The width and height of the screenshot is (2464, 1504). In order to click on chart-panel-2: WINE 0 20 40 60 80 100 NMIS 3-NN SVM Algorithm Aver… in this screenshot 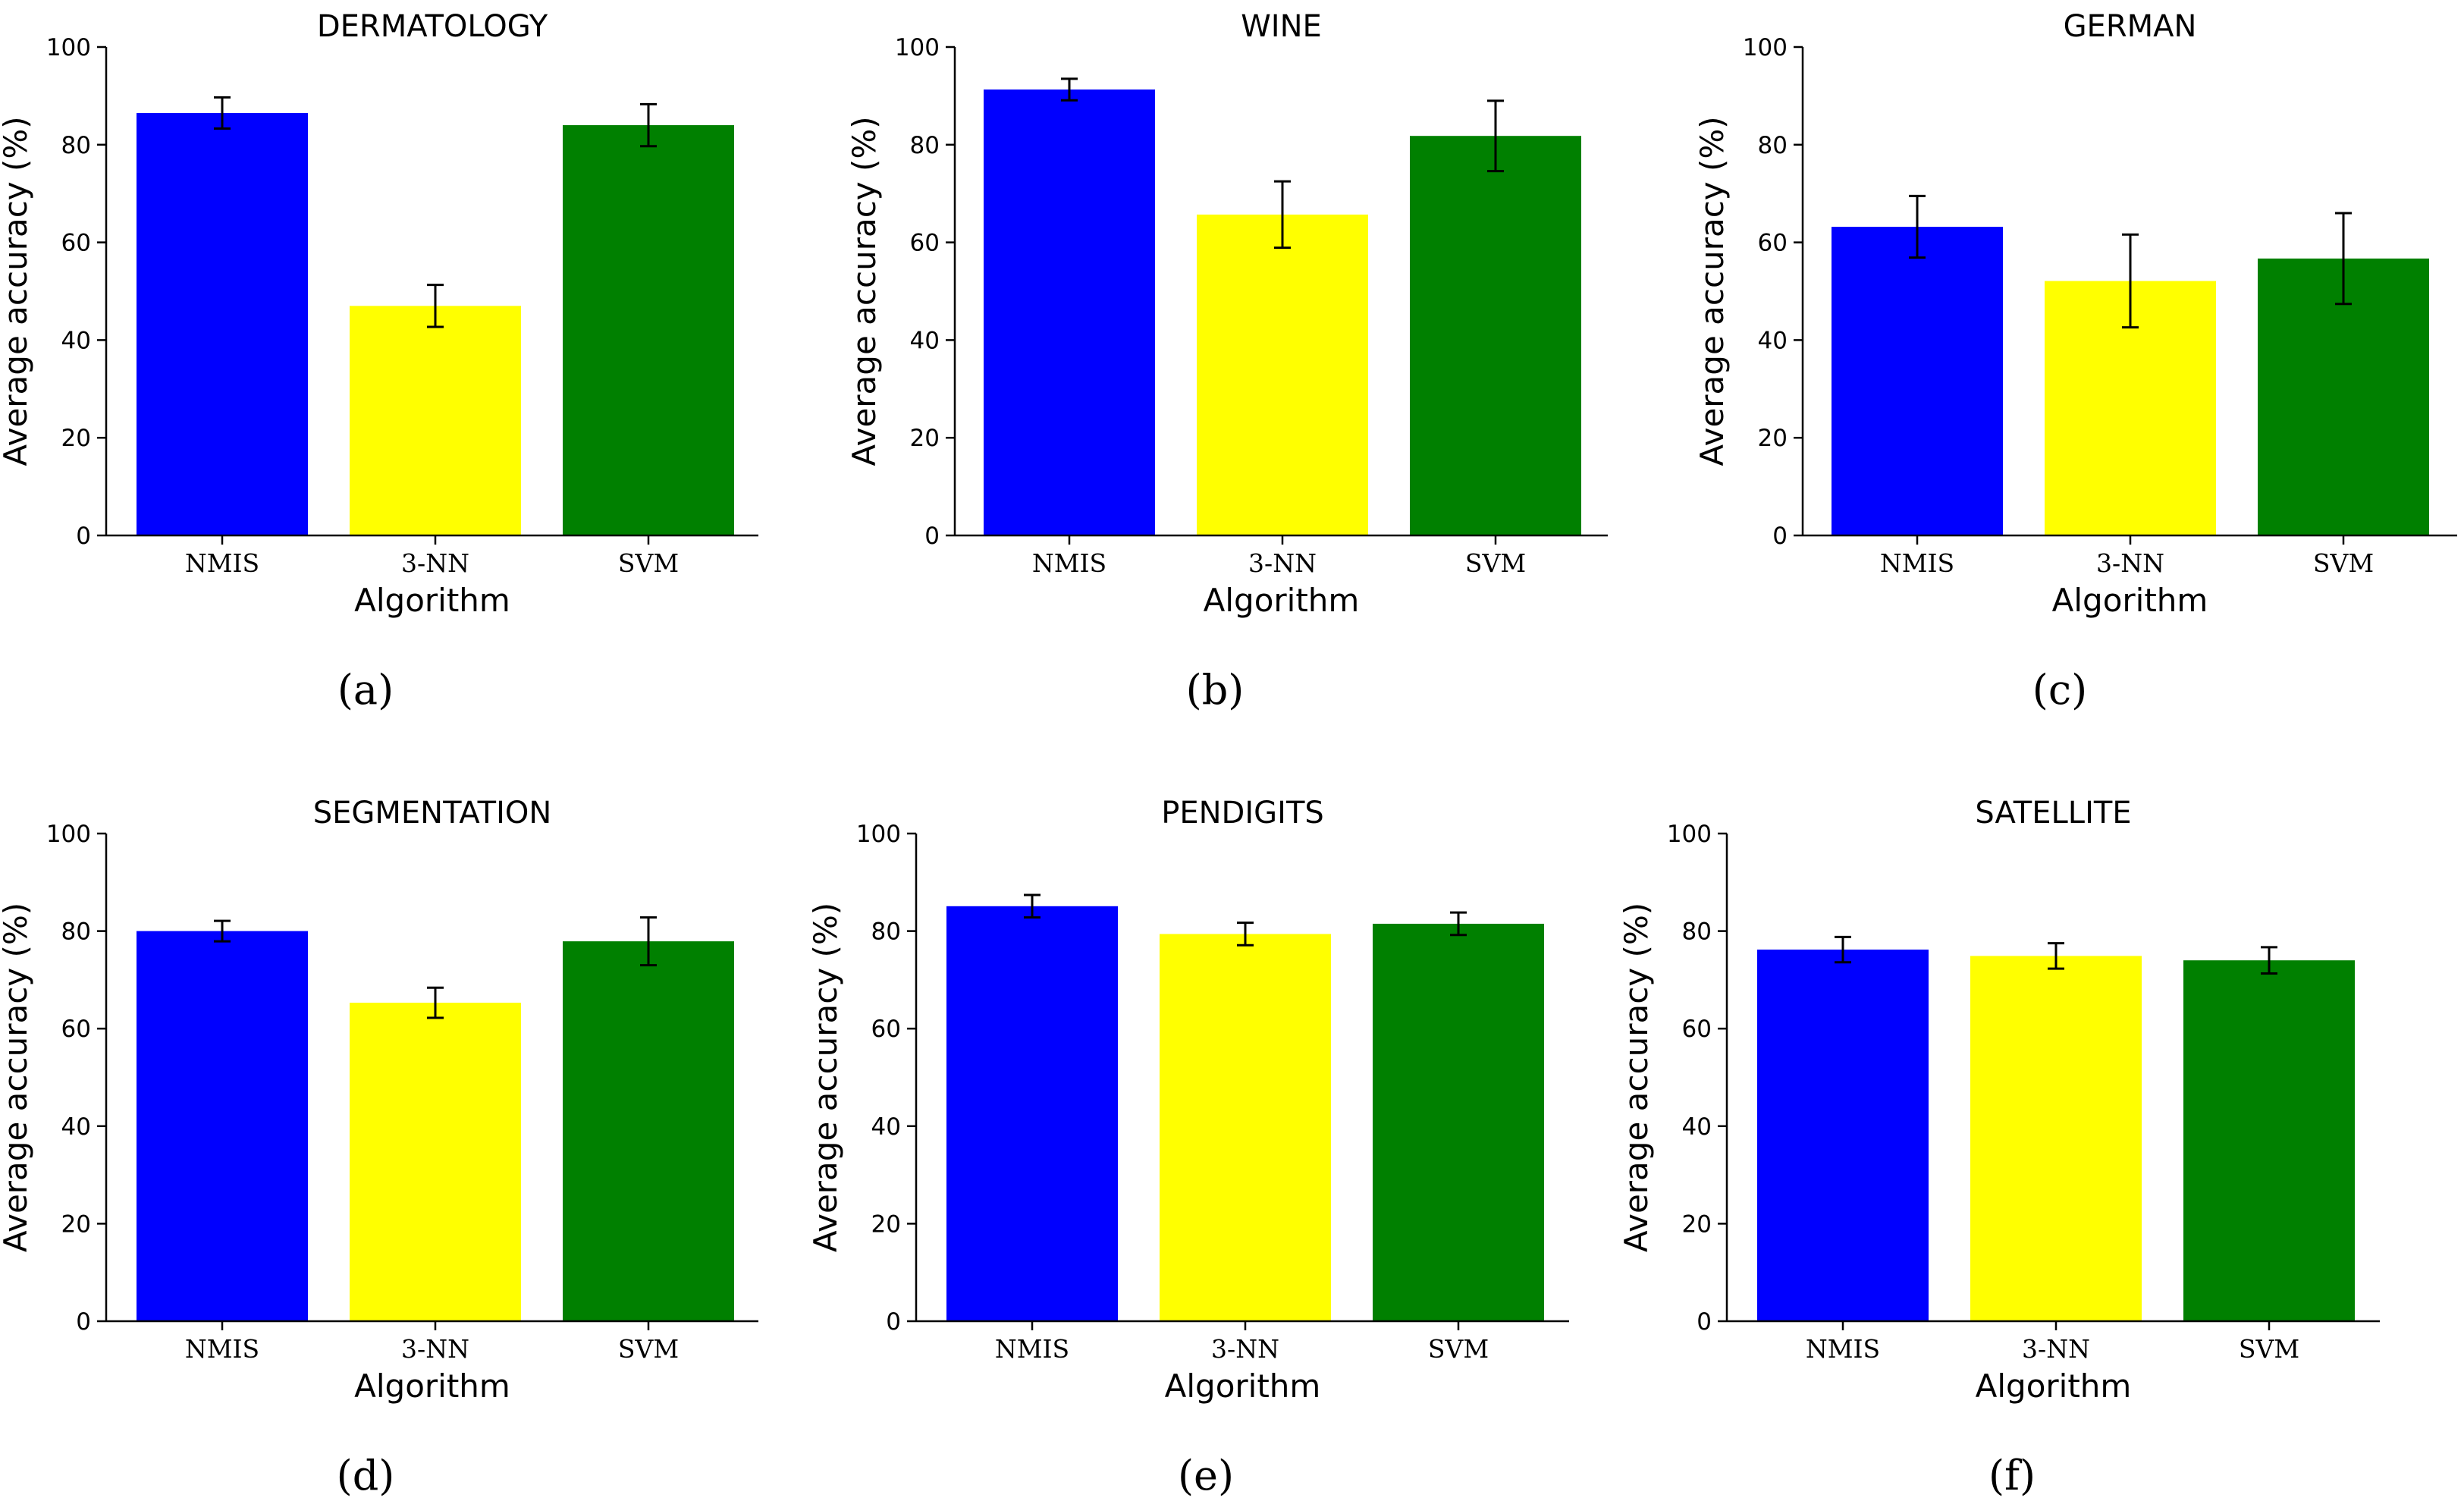, I will do `click(1227, 361)`.